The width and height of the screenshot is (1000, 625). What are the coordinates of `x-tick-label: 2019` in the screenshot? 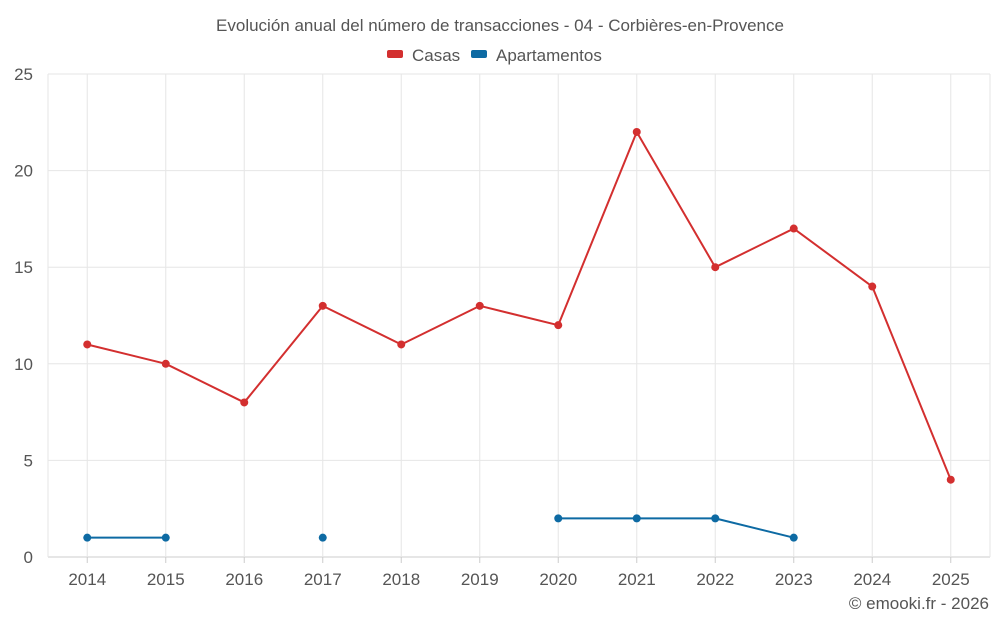 It's located at (480, 579).